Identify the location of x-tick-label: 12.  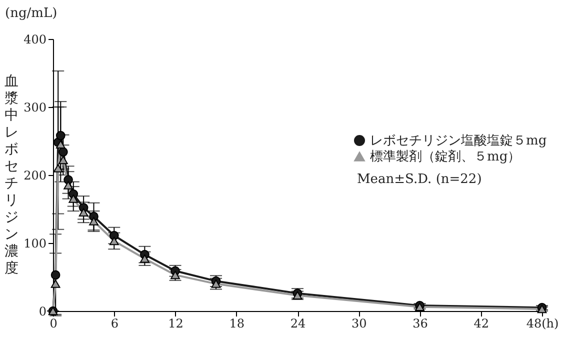
(176, 323).